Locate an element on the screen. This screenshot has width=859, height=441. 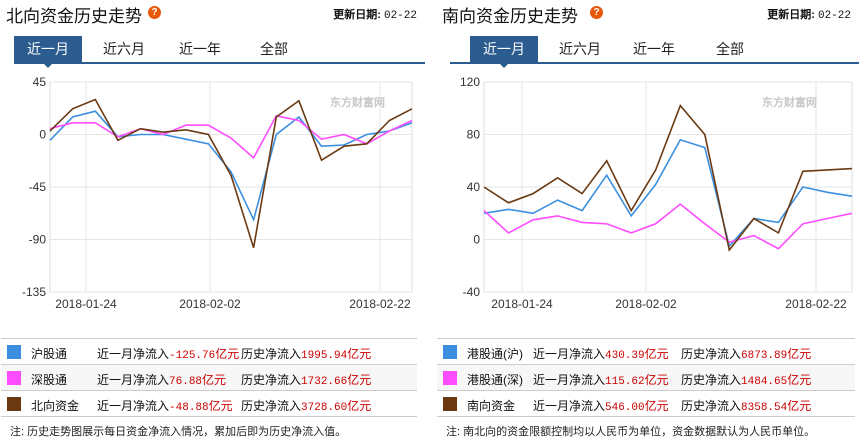
monthly-inflow: 近一月净流入-48.88亿元 is located at coordinates (165, 406).